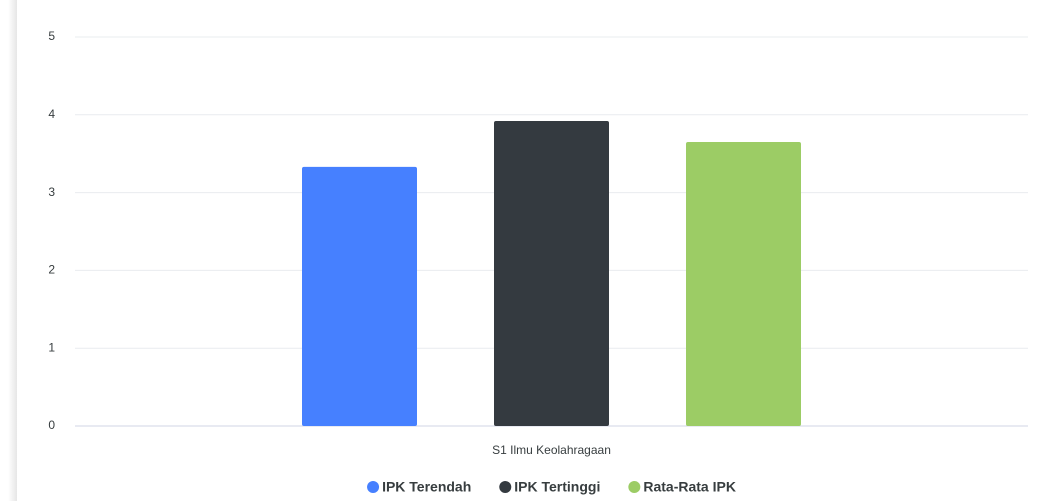  What do you see at coordinates (12, 250) in the screenshot?
I see `panel-edge` at bounding box center [12, 250].